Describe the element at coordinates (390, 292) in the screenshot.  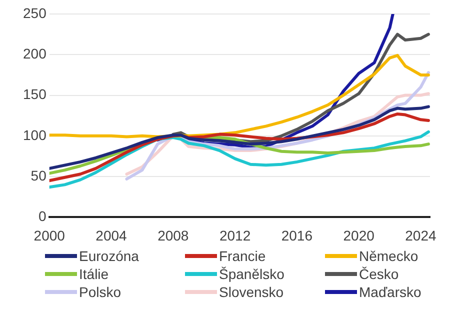
I see `legend-label: Maďarsko` at that location.